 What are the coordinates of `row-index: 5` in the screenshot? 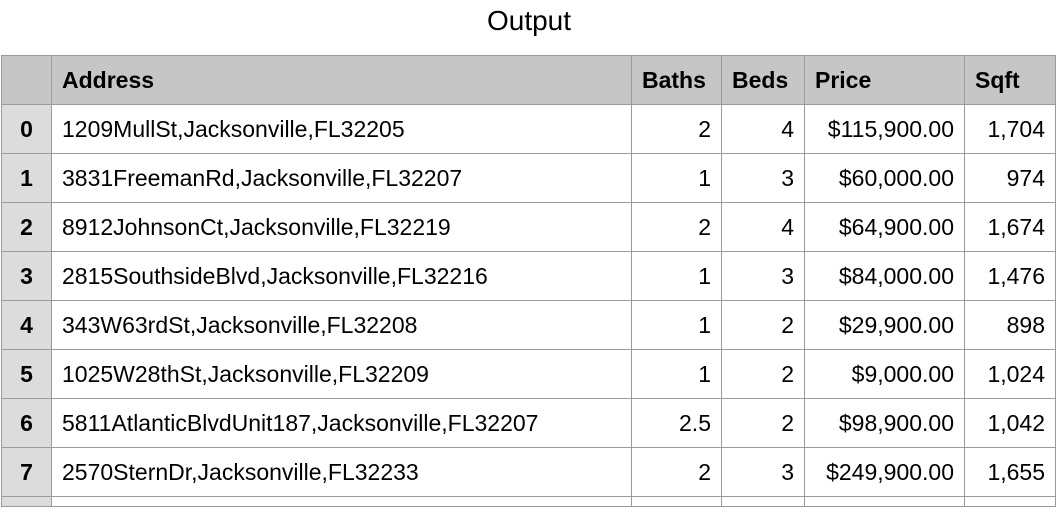 It's located at (26, 374).